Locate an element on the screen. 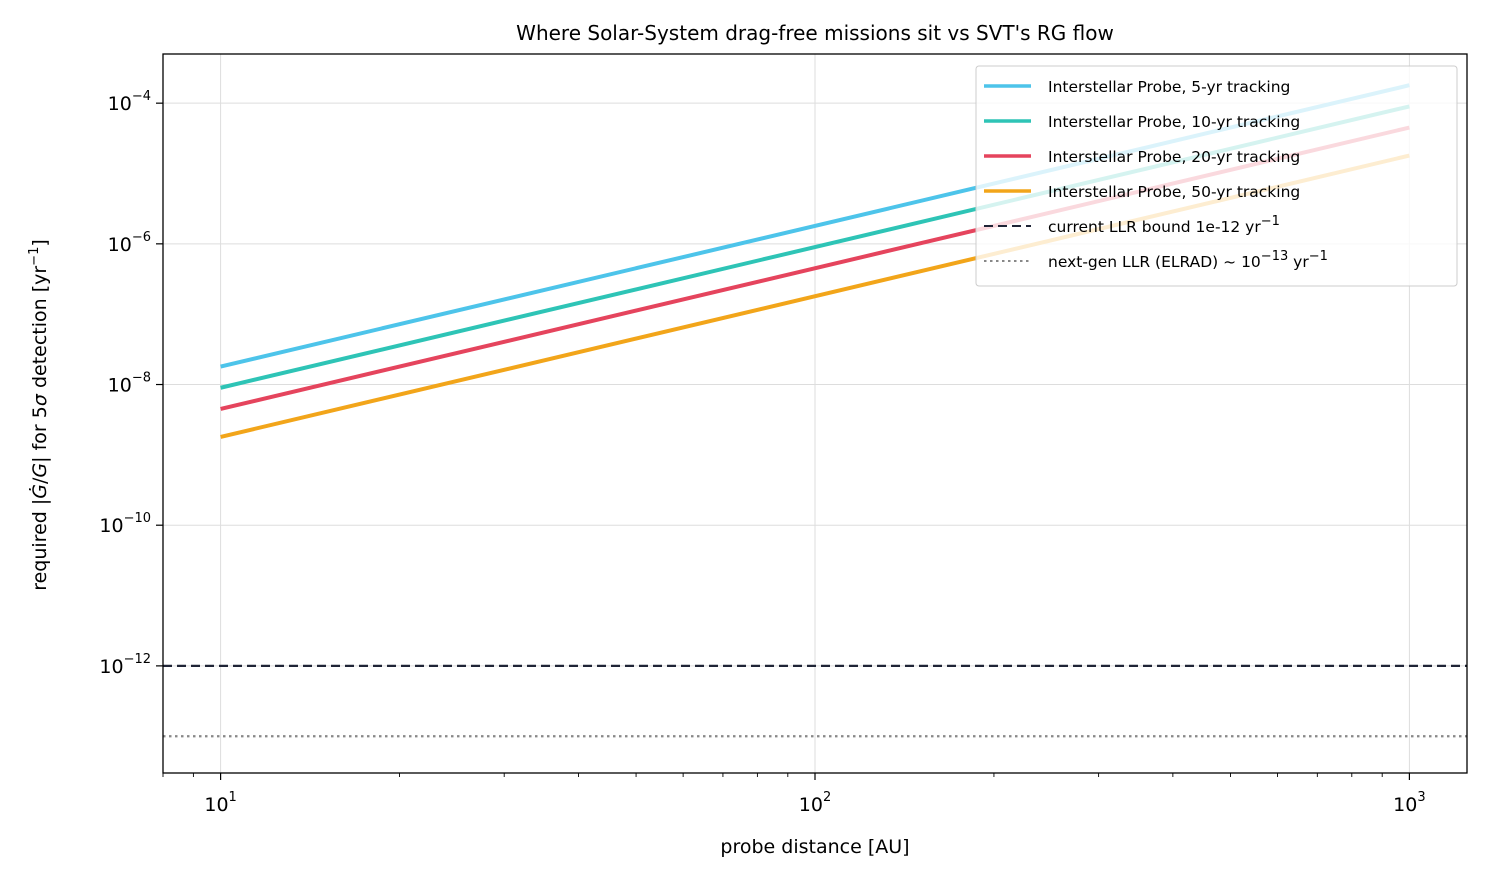 The image size is (1485, 877). legend-label-part: Interstellar Probe, 10-yr tracking is located at coordinates (1174, 122).